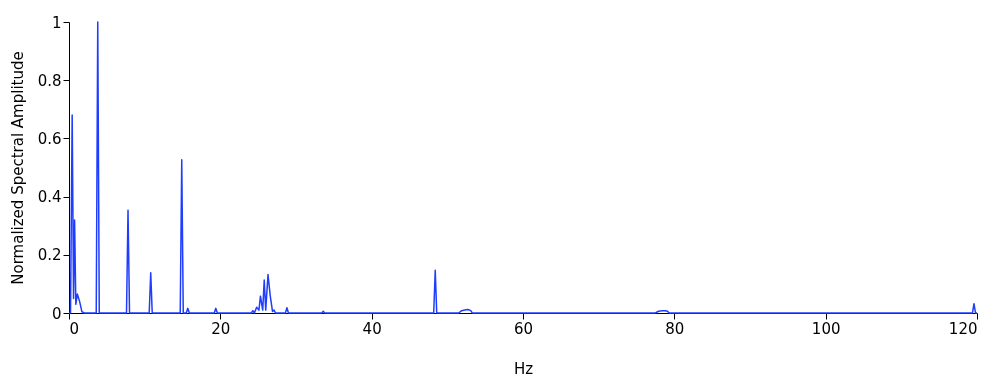 This screenshot has width=1003, height=386. Describe the element at coordinates (963, 328) in the screenshot. I see `x-tick-label: 120` at that location.